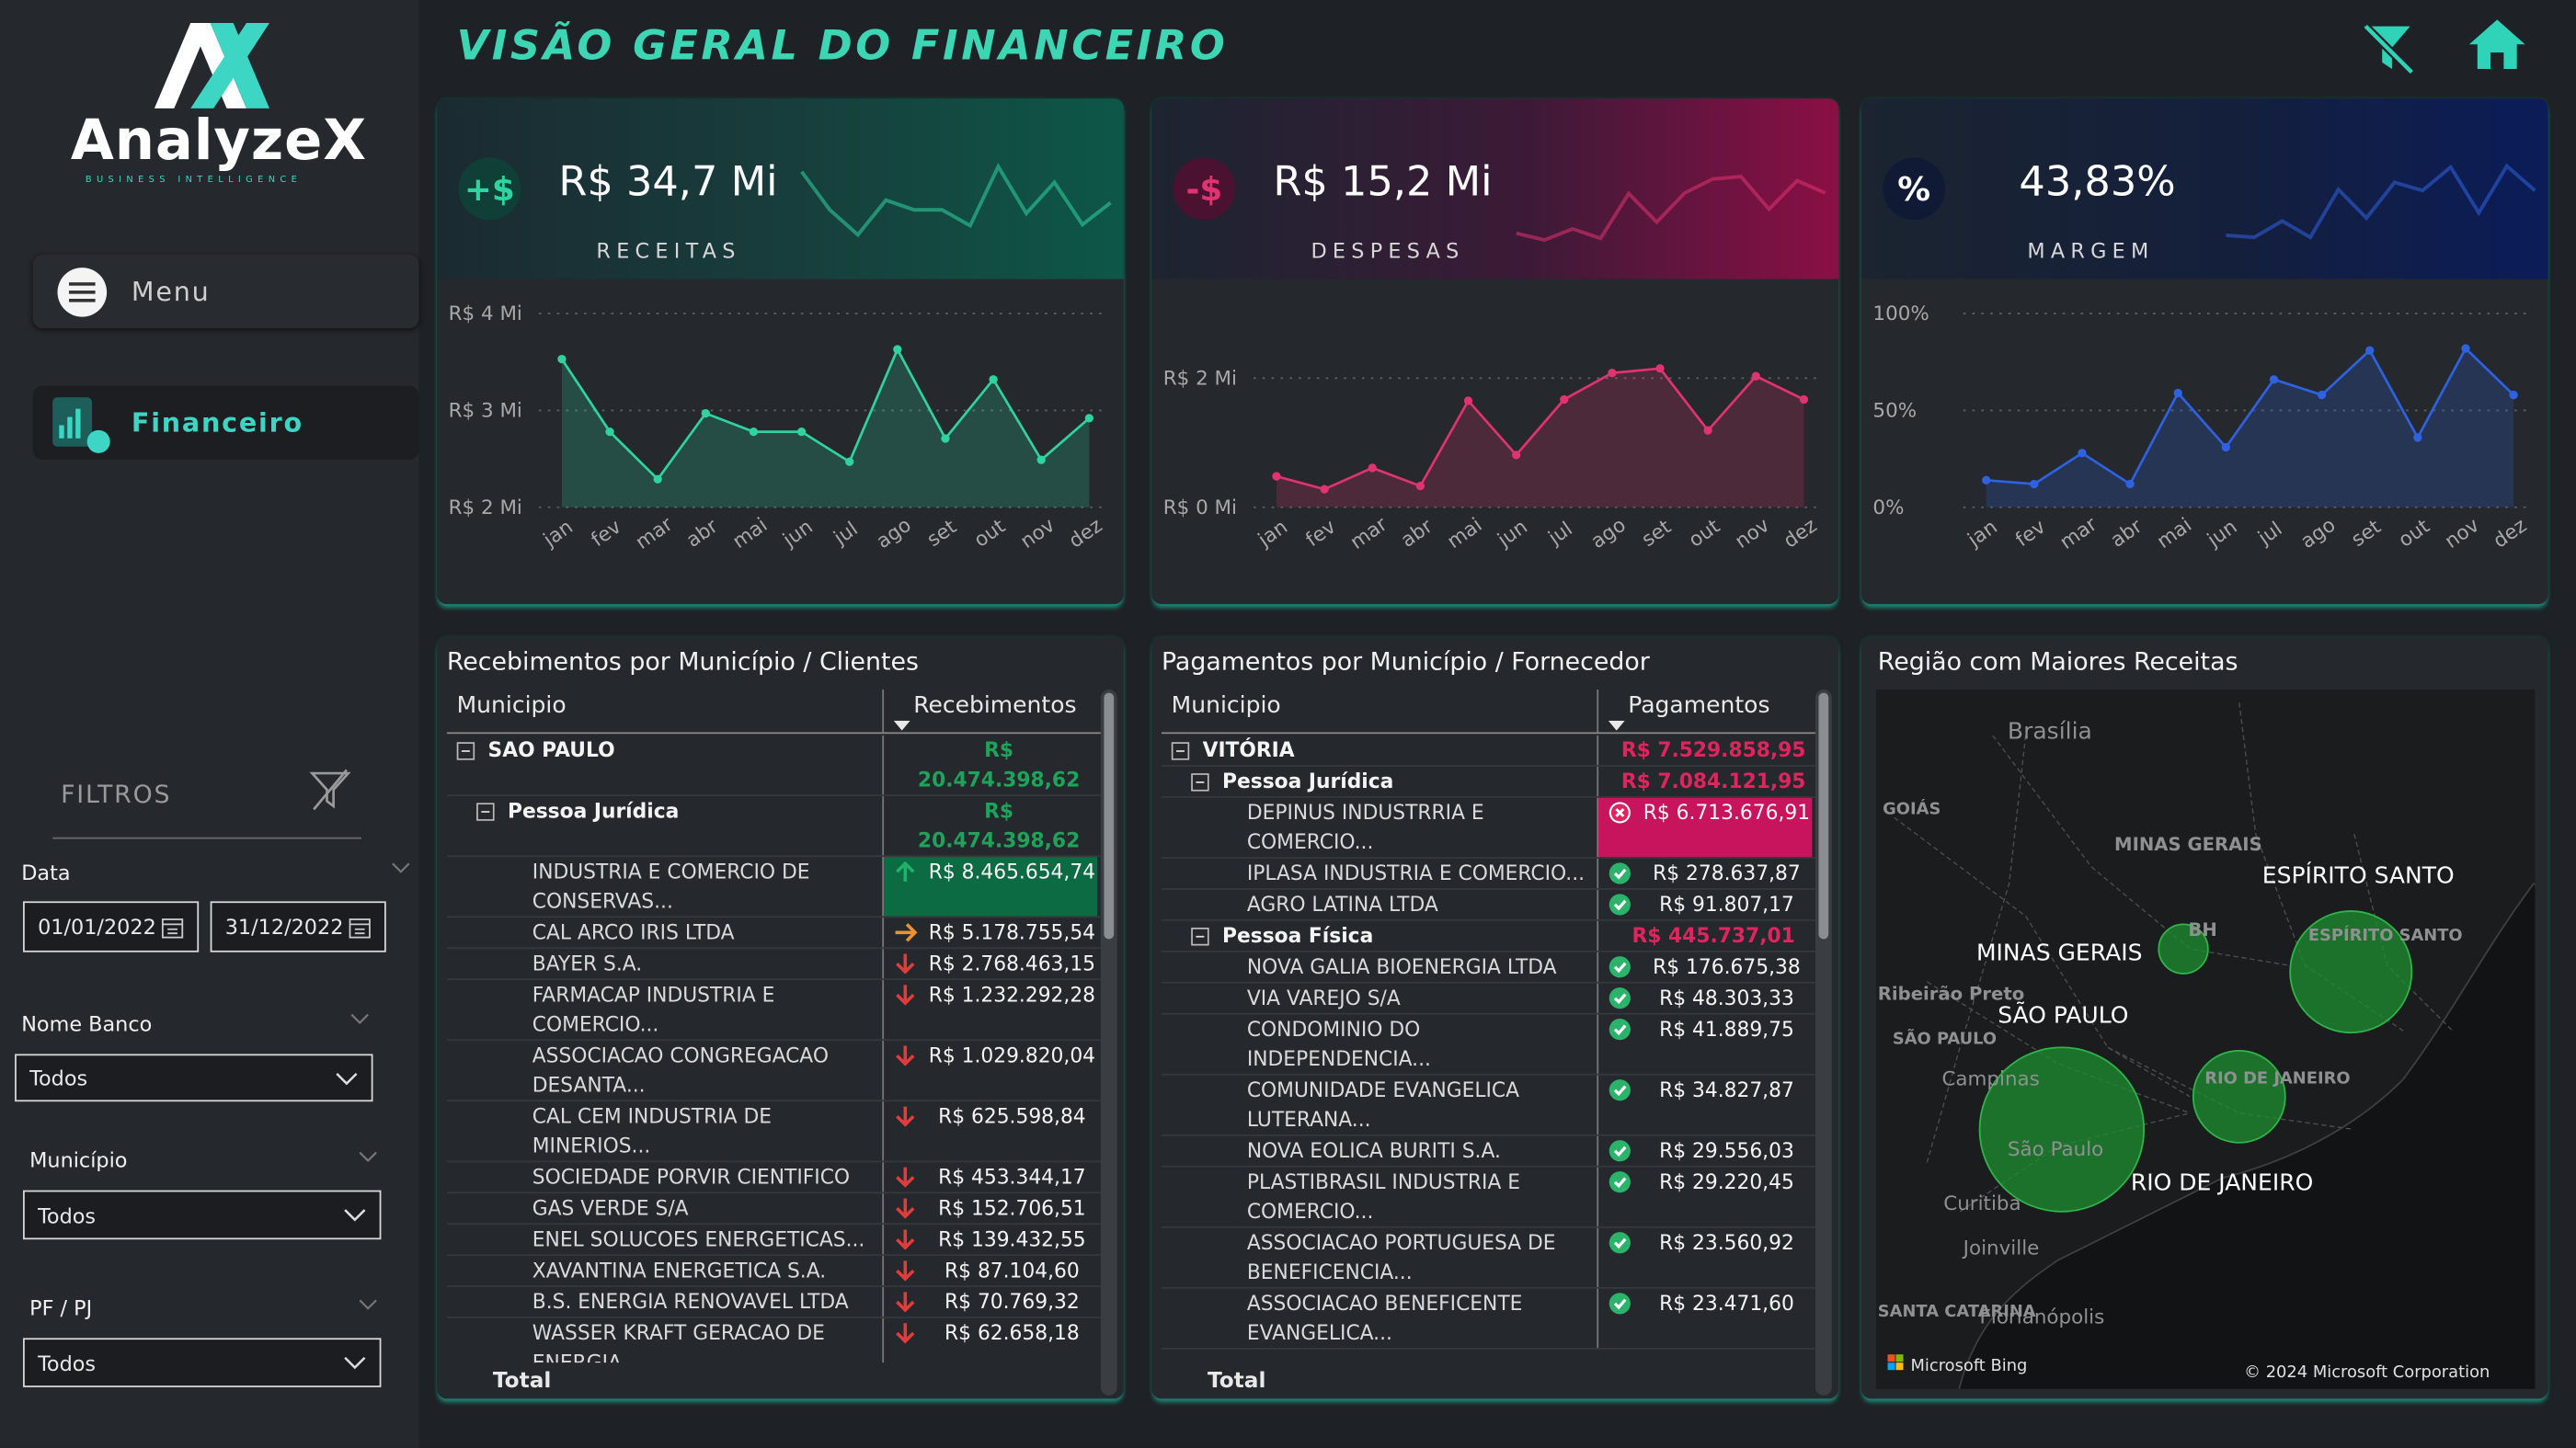 Image resolution: width=2576 pixels, height=1448 pixels. I want to click on table-row: B.S. ENERGIA RENOVAVEL LTDA R$ 70.769,32, so click(773, 1302).